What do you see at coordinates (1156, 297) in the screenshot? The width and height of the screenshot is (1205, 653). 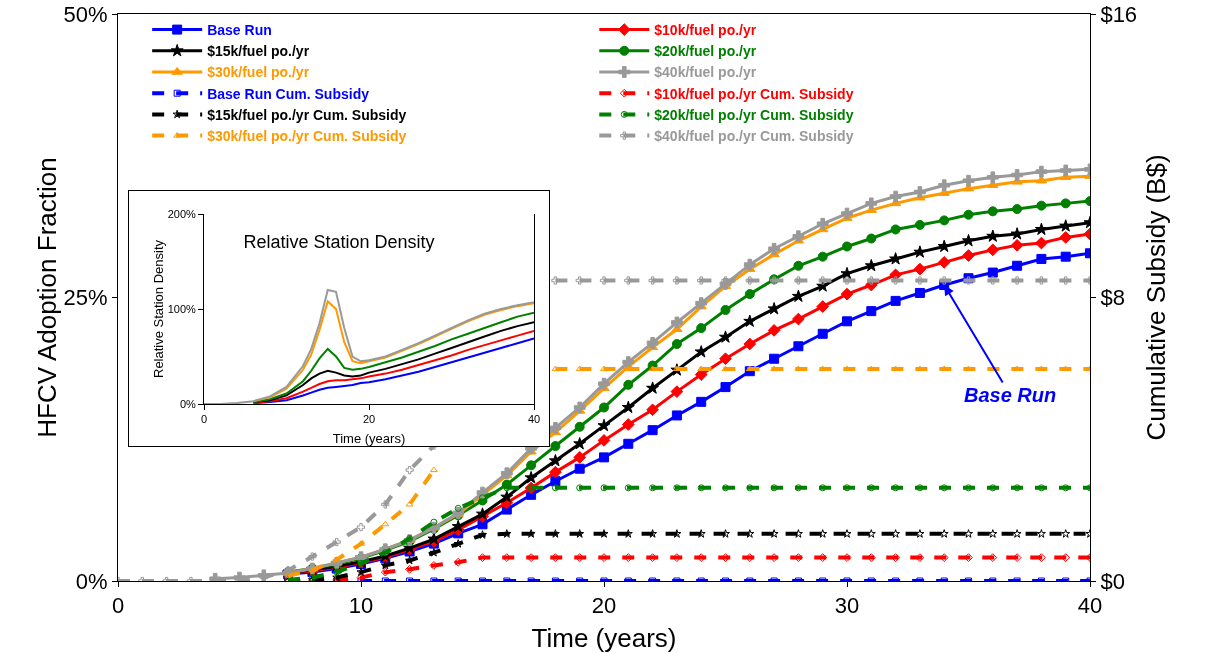 I see `y2-axis-title: Cumulative Subsidy (B$)` at bounding box center [1156, 297].